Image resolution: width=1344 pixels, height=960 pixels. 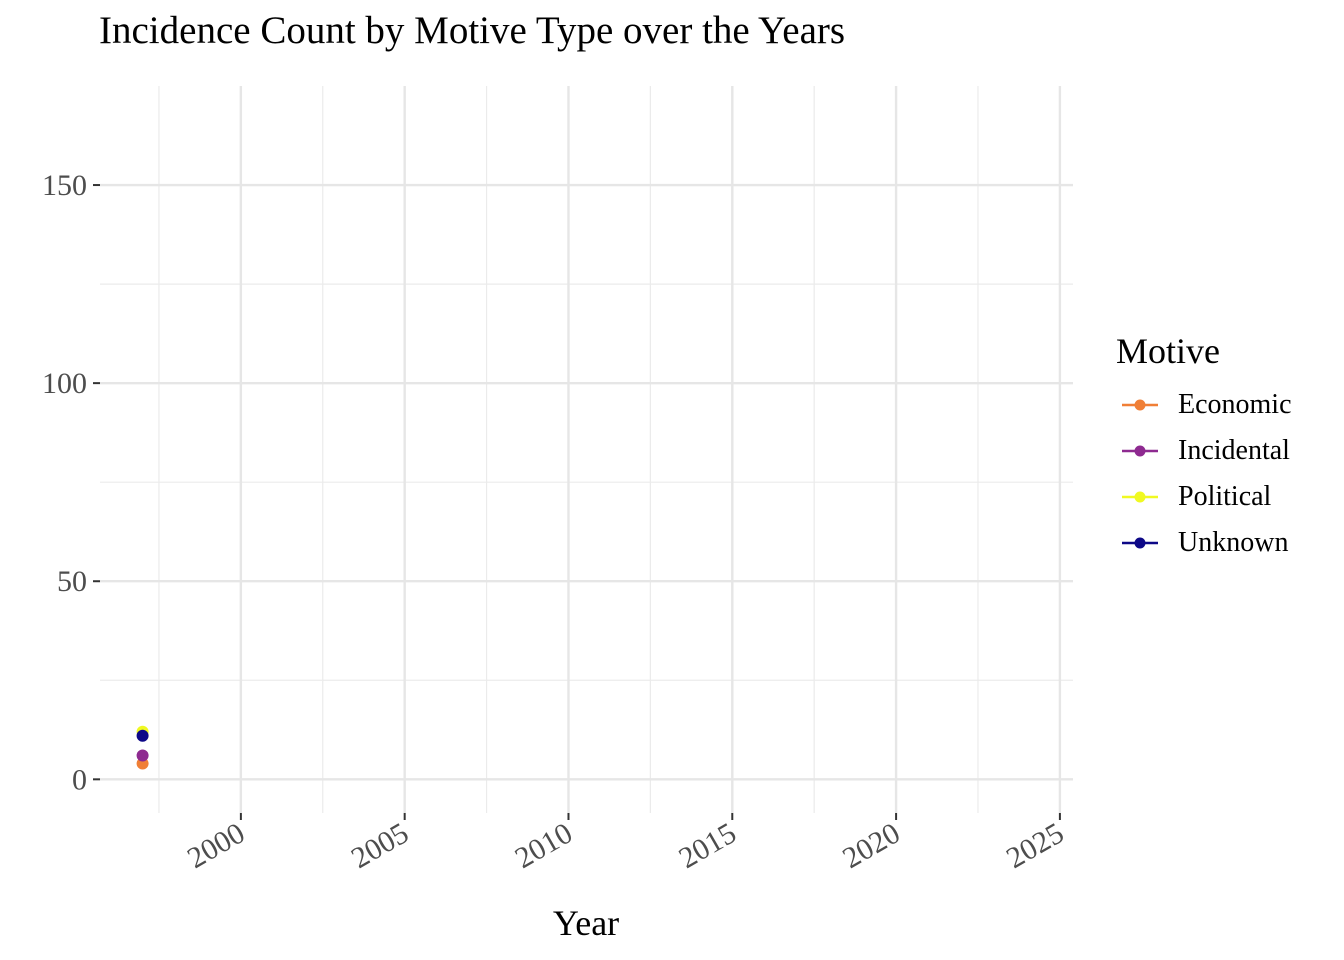 What do you see at coordinates (64, 383) in the screenshot?
I see `y-tick-label-100: 100` at bounding box center [64, 383].